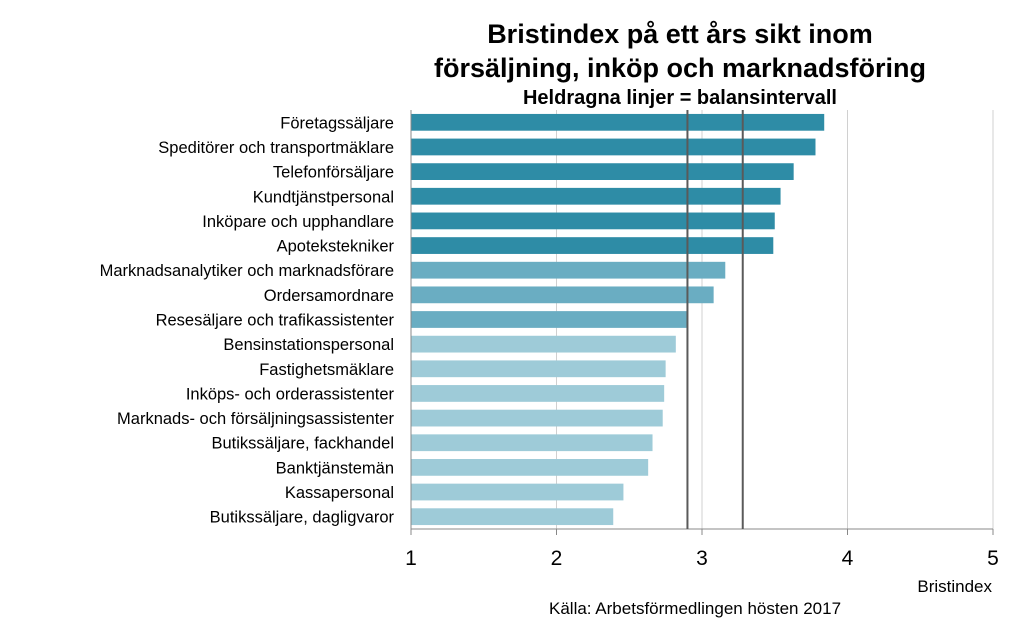 The image size is (1024, 633). What do you see at coordinates (993, 558) in the screenshot?
I see `x-tick-label: 5` at bounding box center [993, 558].